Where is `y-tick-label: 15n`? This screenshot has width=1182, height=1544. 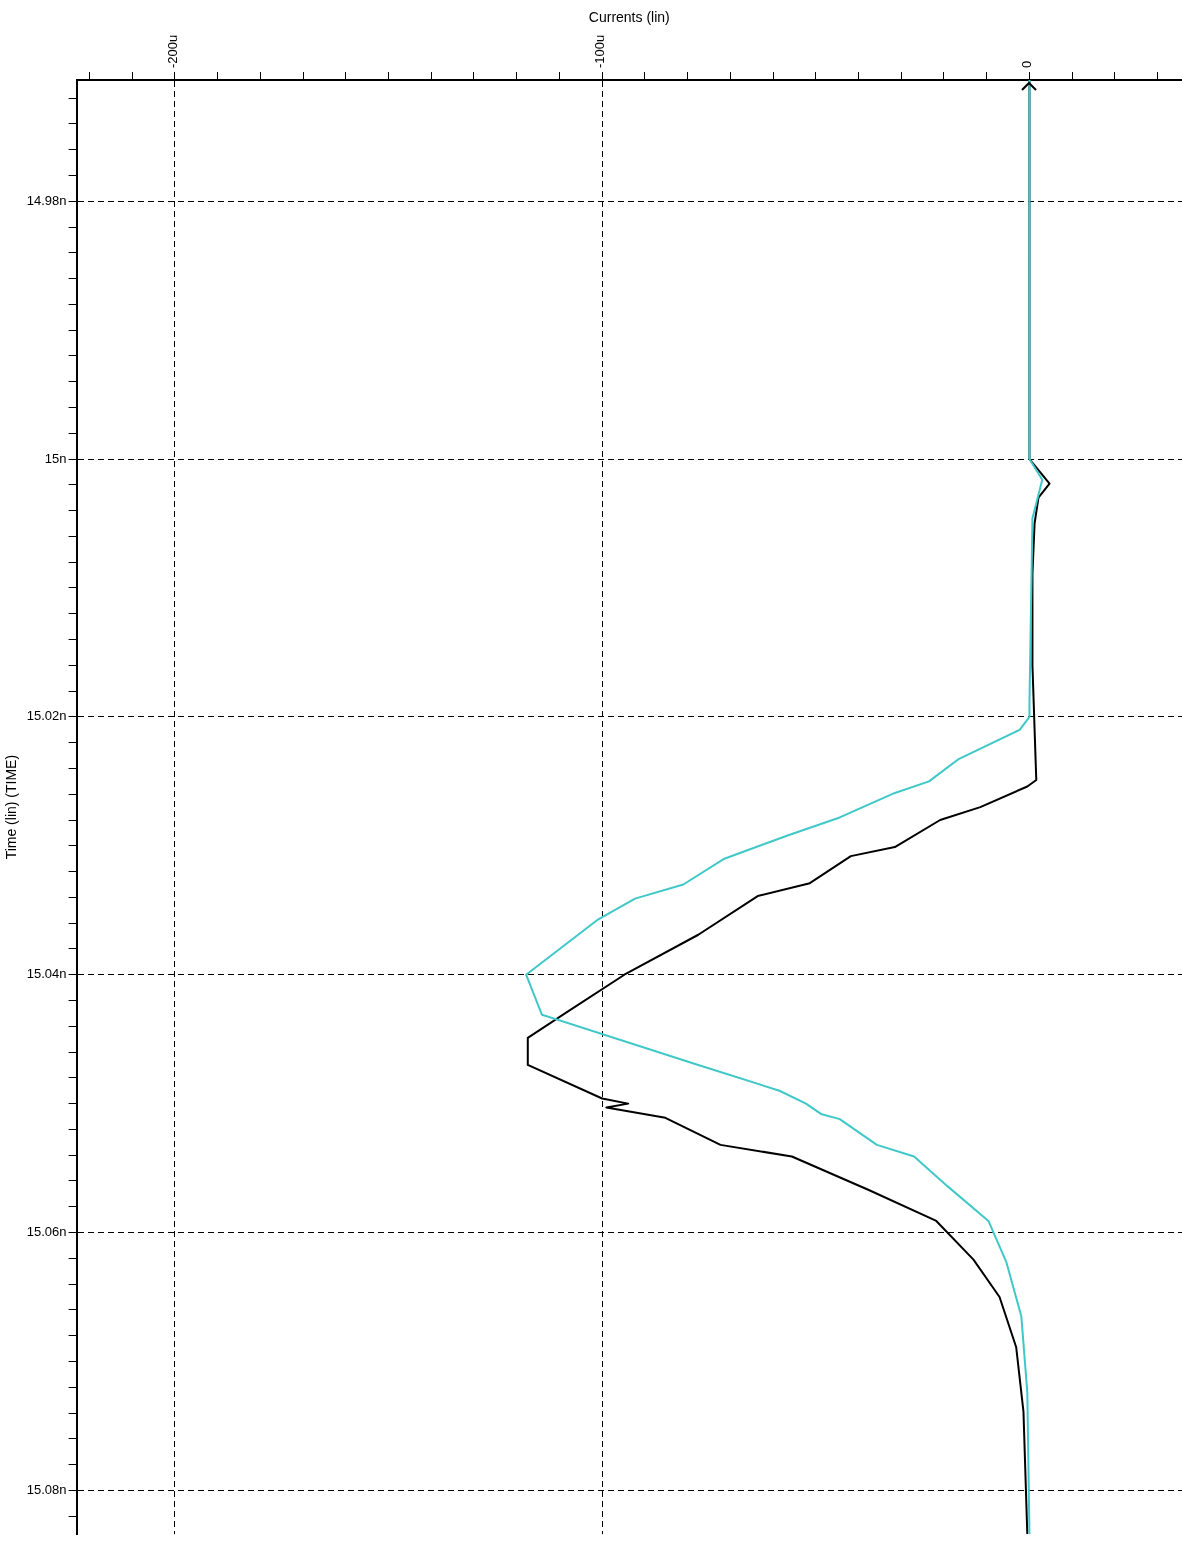 y-tick-label: 15n is located at coordinates (55, 458).